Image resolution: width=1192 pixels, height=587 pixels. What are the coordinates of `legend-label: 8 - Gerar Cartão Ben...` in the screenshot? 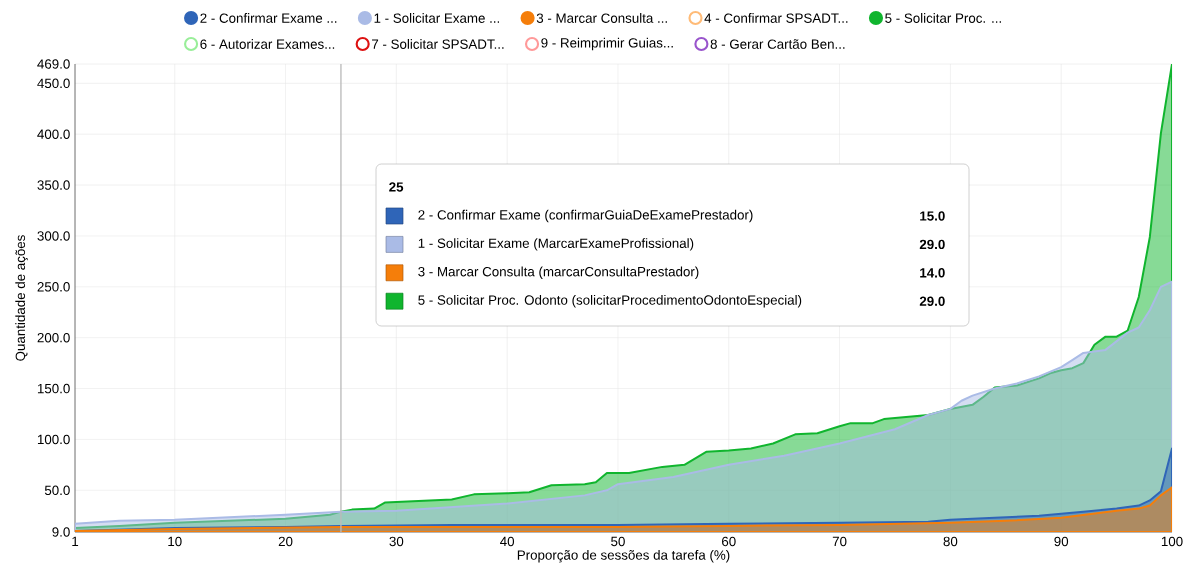 It's located at (777, 44).